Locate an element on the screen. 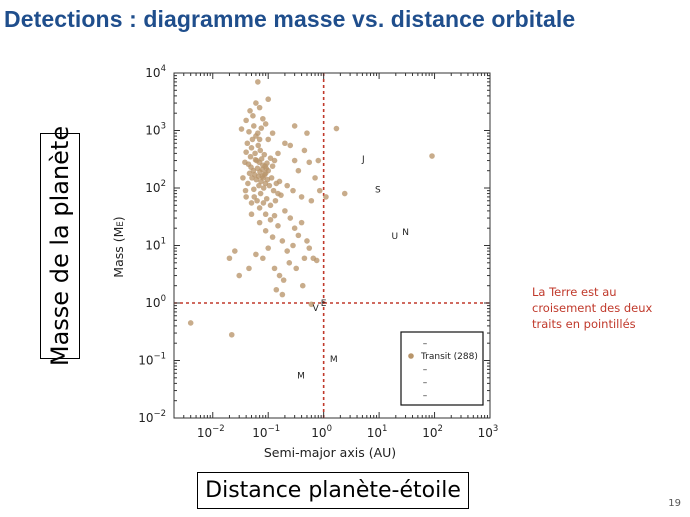 The height and width of the screenshot is (517, 690). planet-label: E is located at coordinates (324, 304).